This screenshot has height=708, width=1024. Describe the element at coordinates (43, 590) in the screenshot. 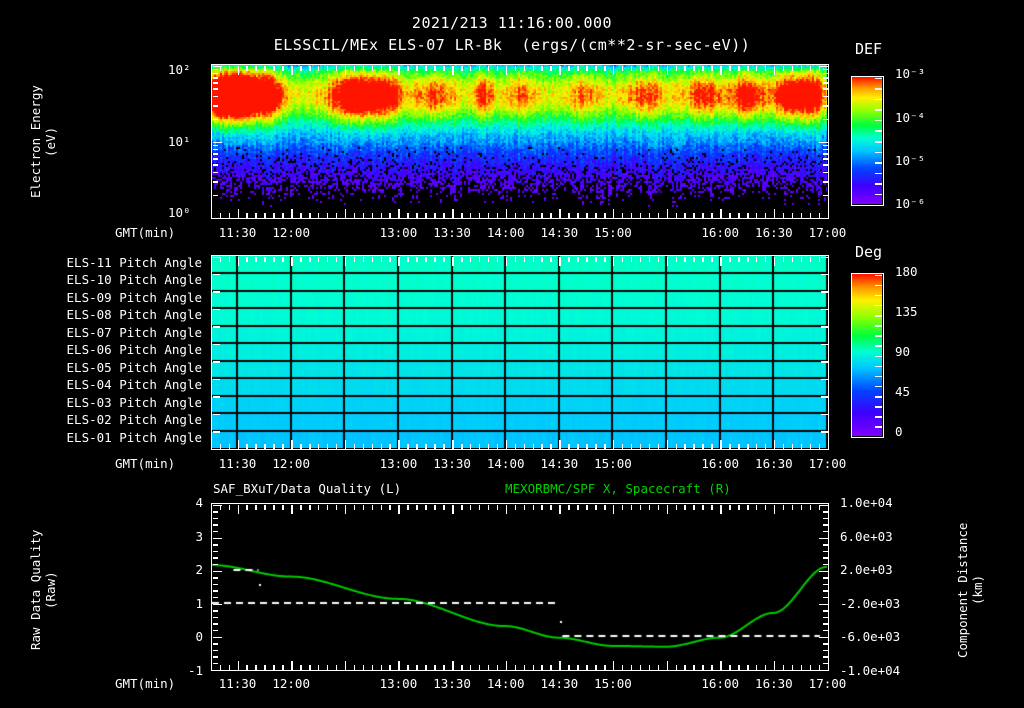

I see `quality-ylabel-left: Raw Data Quality (Raw)` at that location.